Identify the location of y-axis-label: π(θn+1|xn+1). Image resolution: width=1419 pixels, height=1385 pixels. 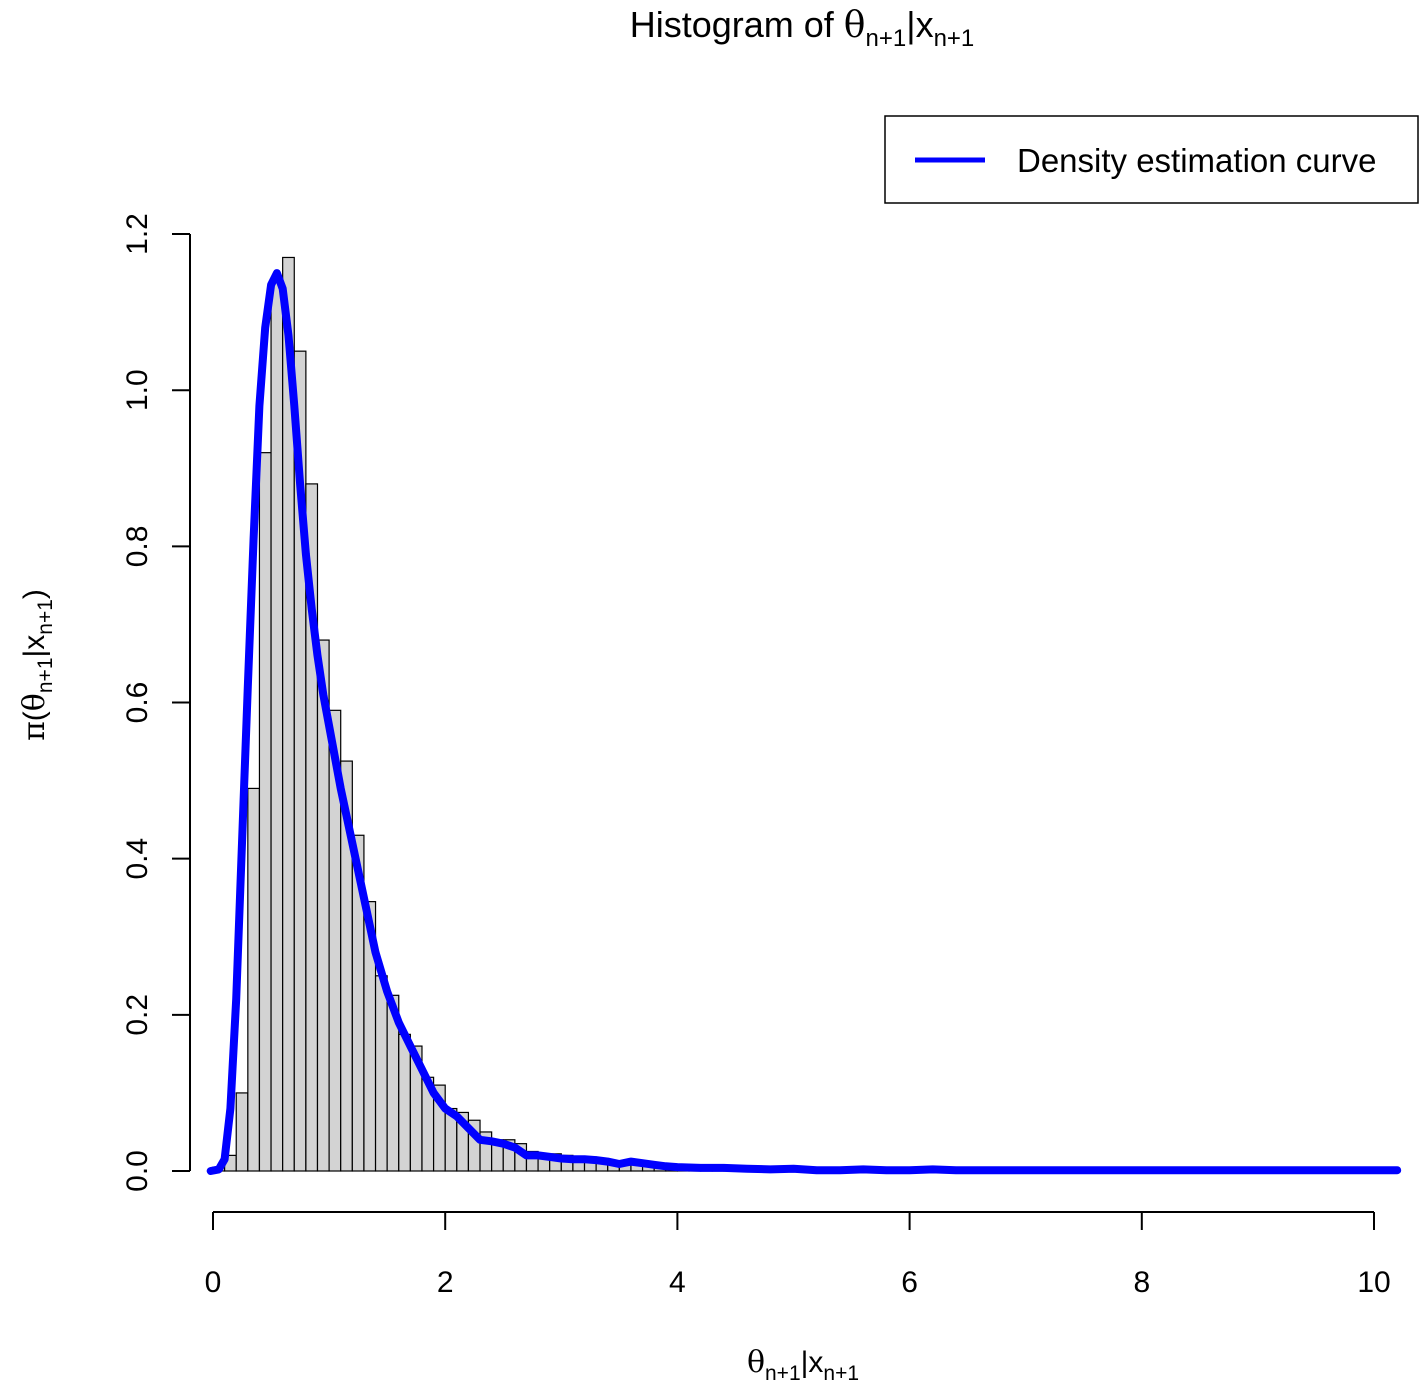
(37, 665).